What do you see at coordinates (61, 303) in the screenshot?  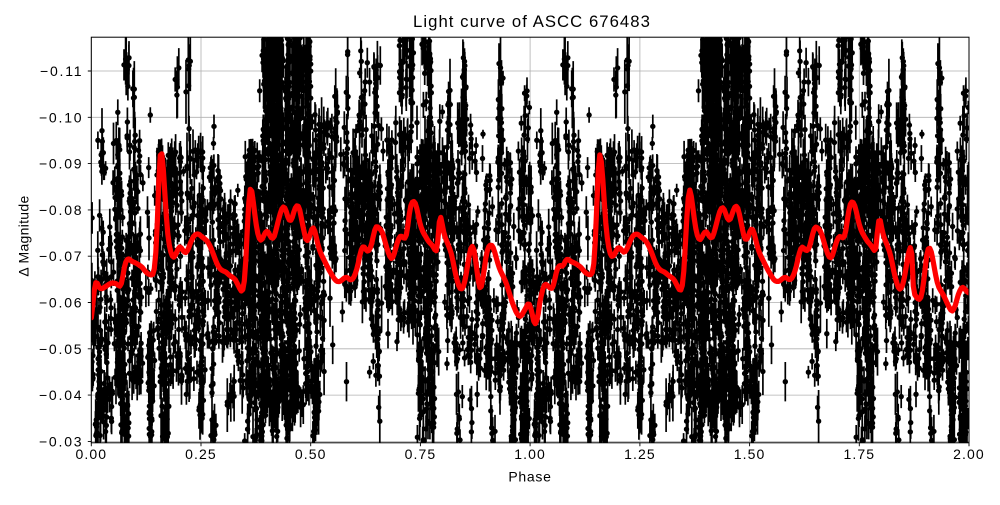 I see `svg-text: −0.06` at bounding box center [61, 303].